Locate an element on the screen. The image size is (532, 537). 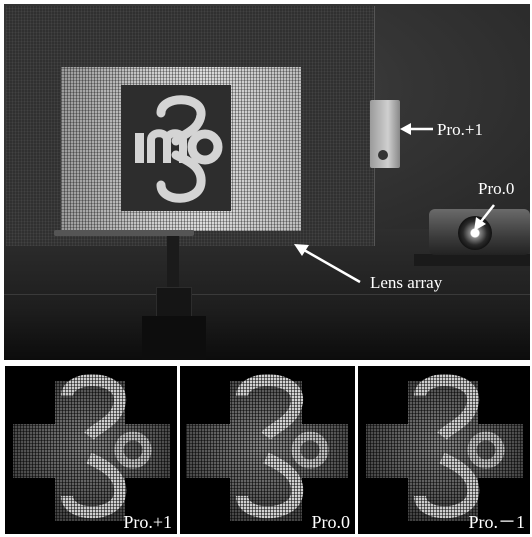
arrow-left-icon is located at coordinates (416, 129).